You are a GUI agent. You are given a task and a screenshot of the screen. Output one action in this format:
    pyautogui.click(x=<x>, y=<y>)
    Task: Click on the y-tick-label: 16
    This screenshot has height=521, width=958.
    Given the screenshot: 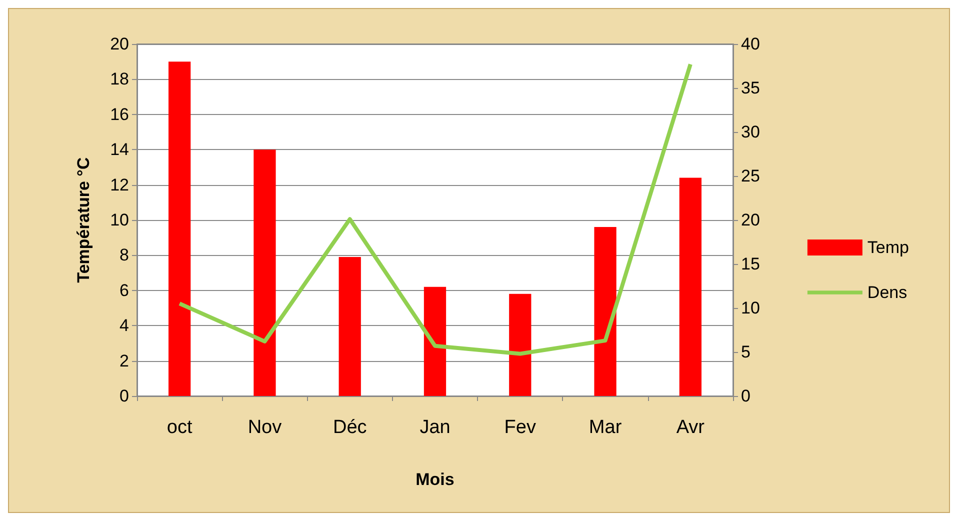 What is the action you would take?
    pyautogui.click(x=119, y=114)
    